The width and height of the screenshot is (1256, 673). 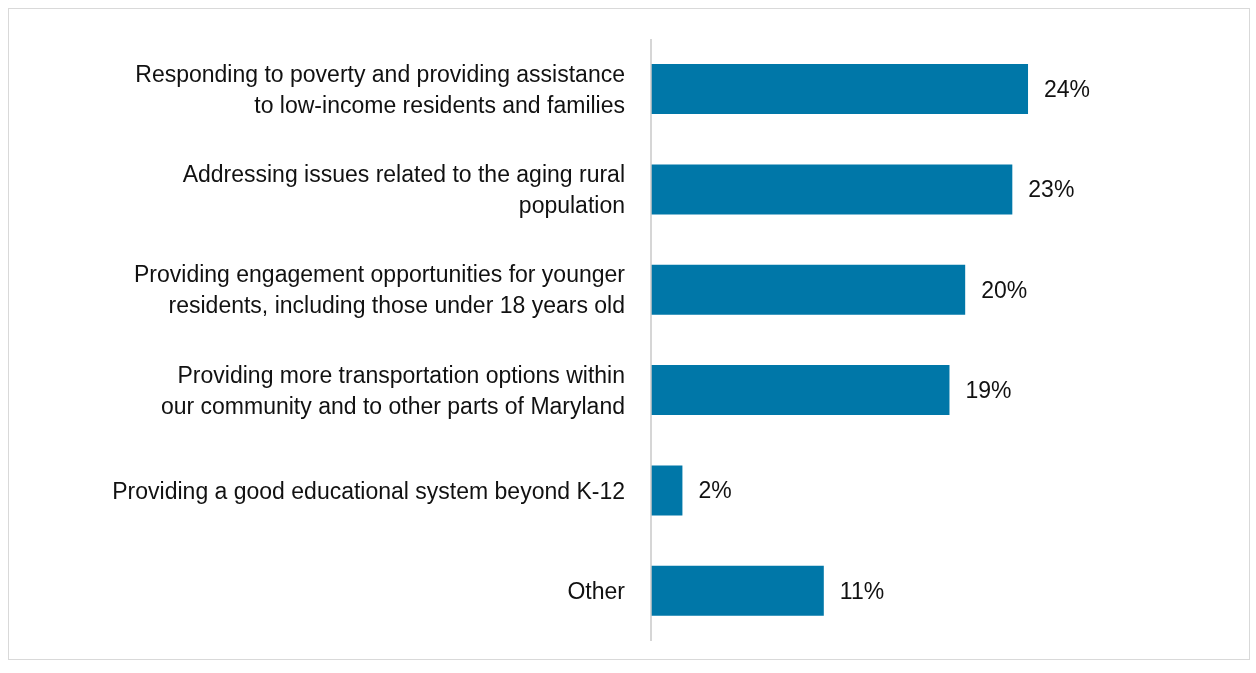 What do you see at coordinates (392, 390) in the screenshot?
I see `y-tick-label: Providing more transportation options within our community and to other parts of Maryland` at bounding box center [392, 390].